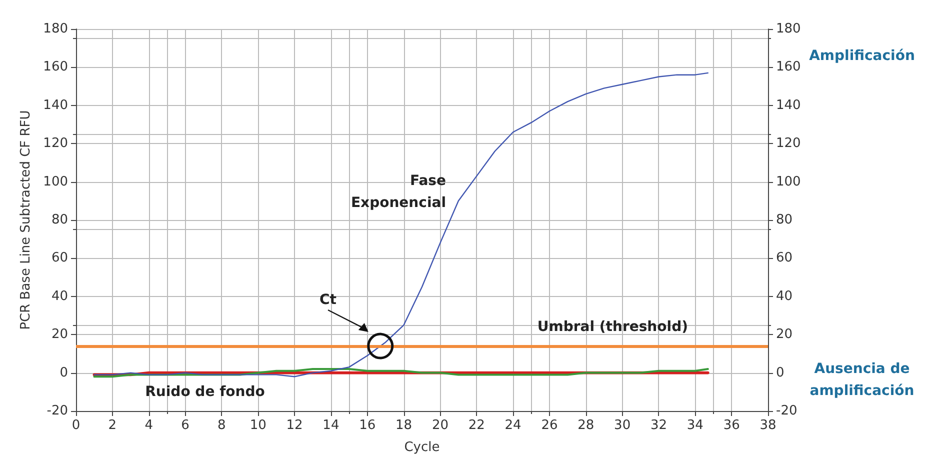 The image size is (929, 474). I want to click on x-tick-label: 16, so click(367, 425).